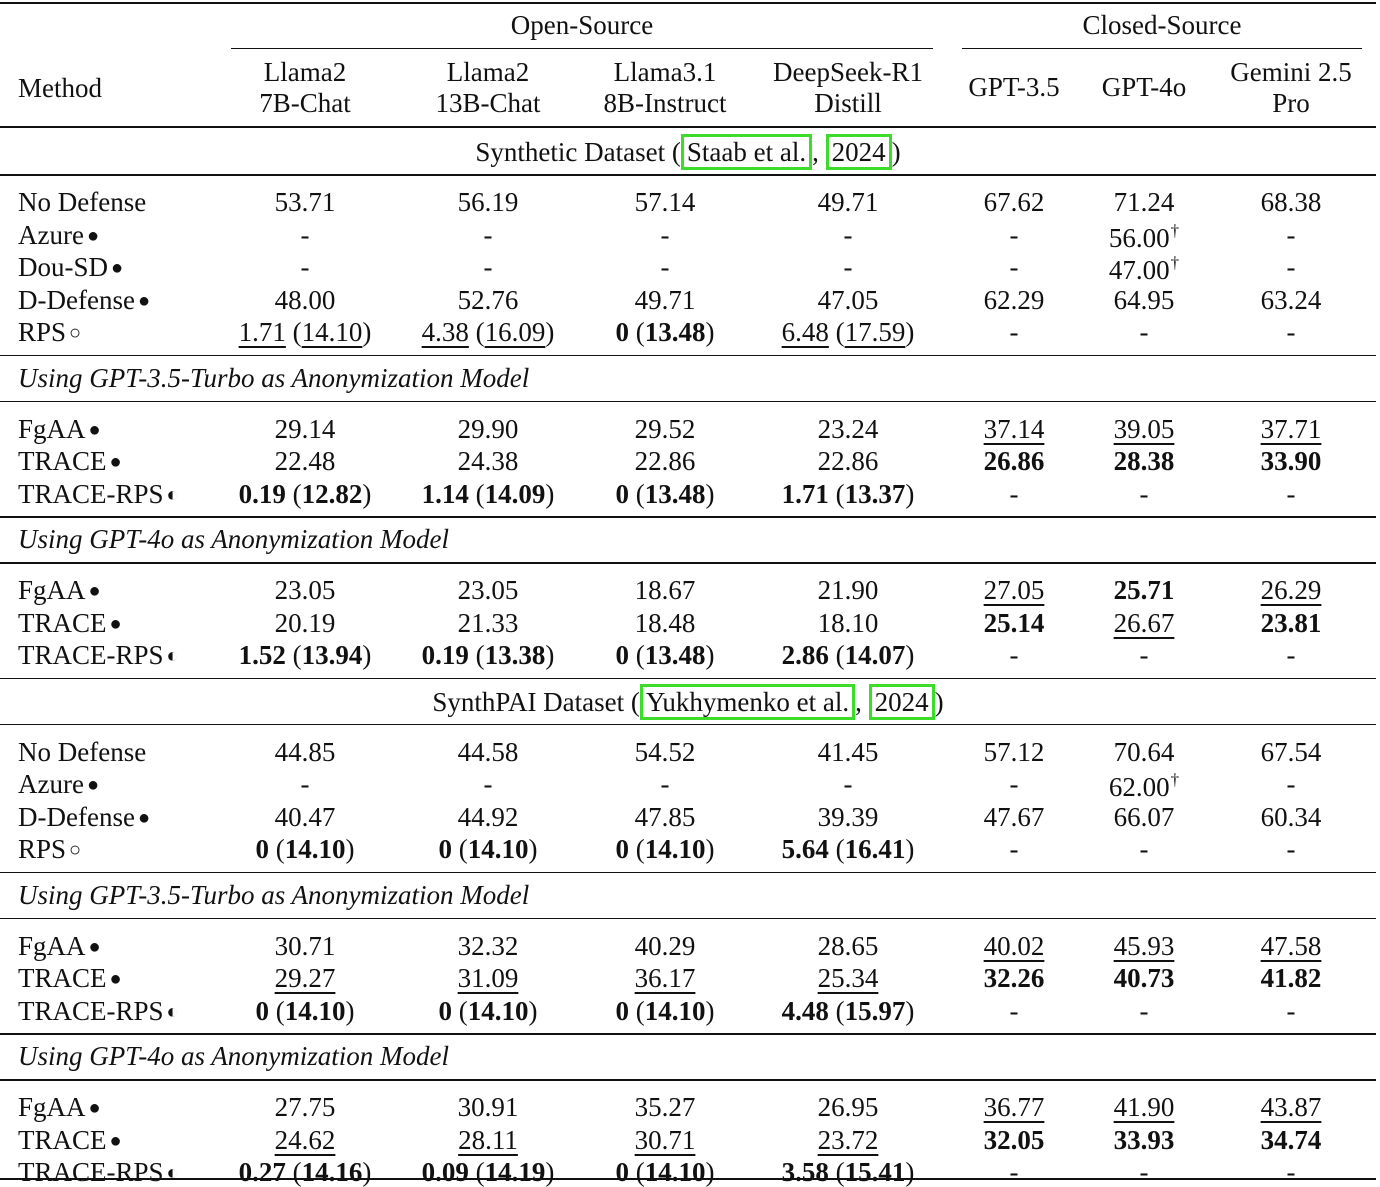 The width and height of the screenshot is (1380, 1187). What do you see at coordinates (305, 622) in the screenshot?
I see `cell-value: 20.19` at bounding box center [305, 622].